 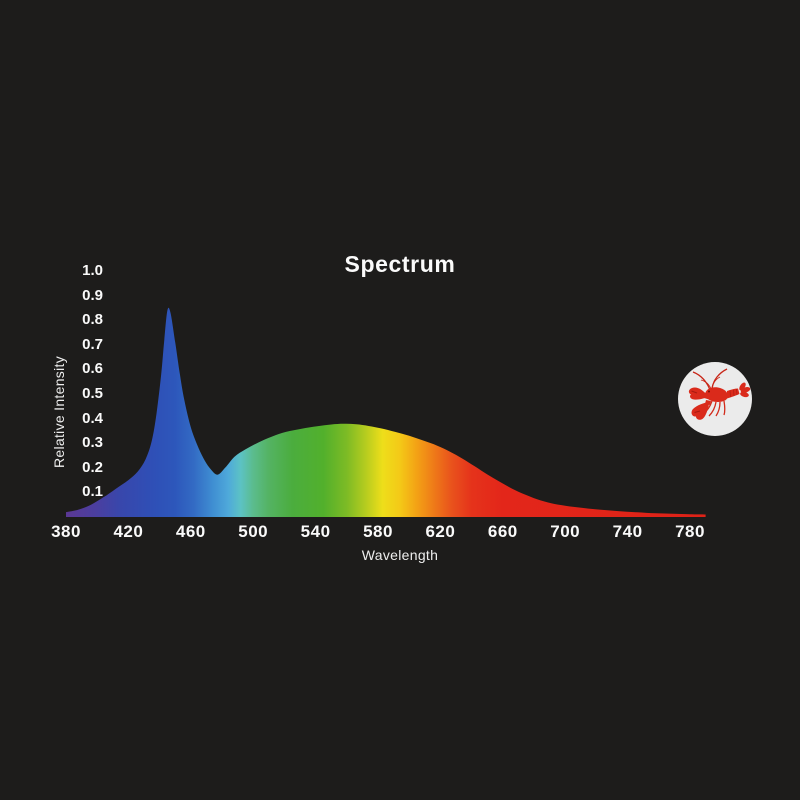 I want to click on lobster-badge, so click(x=715, y=399).